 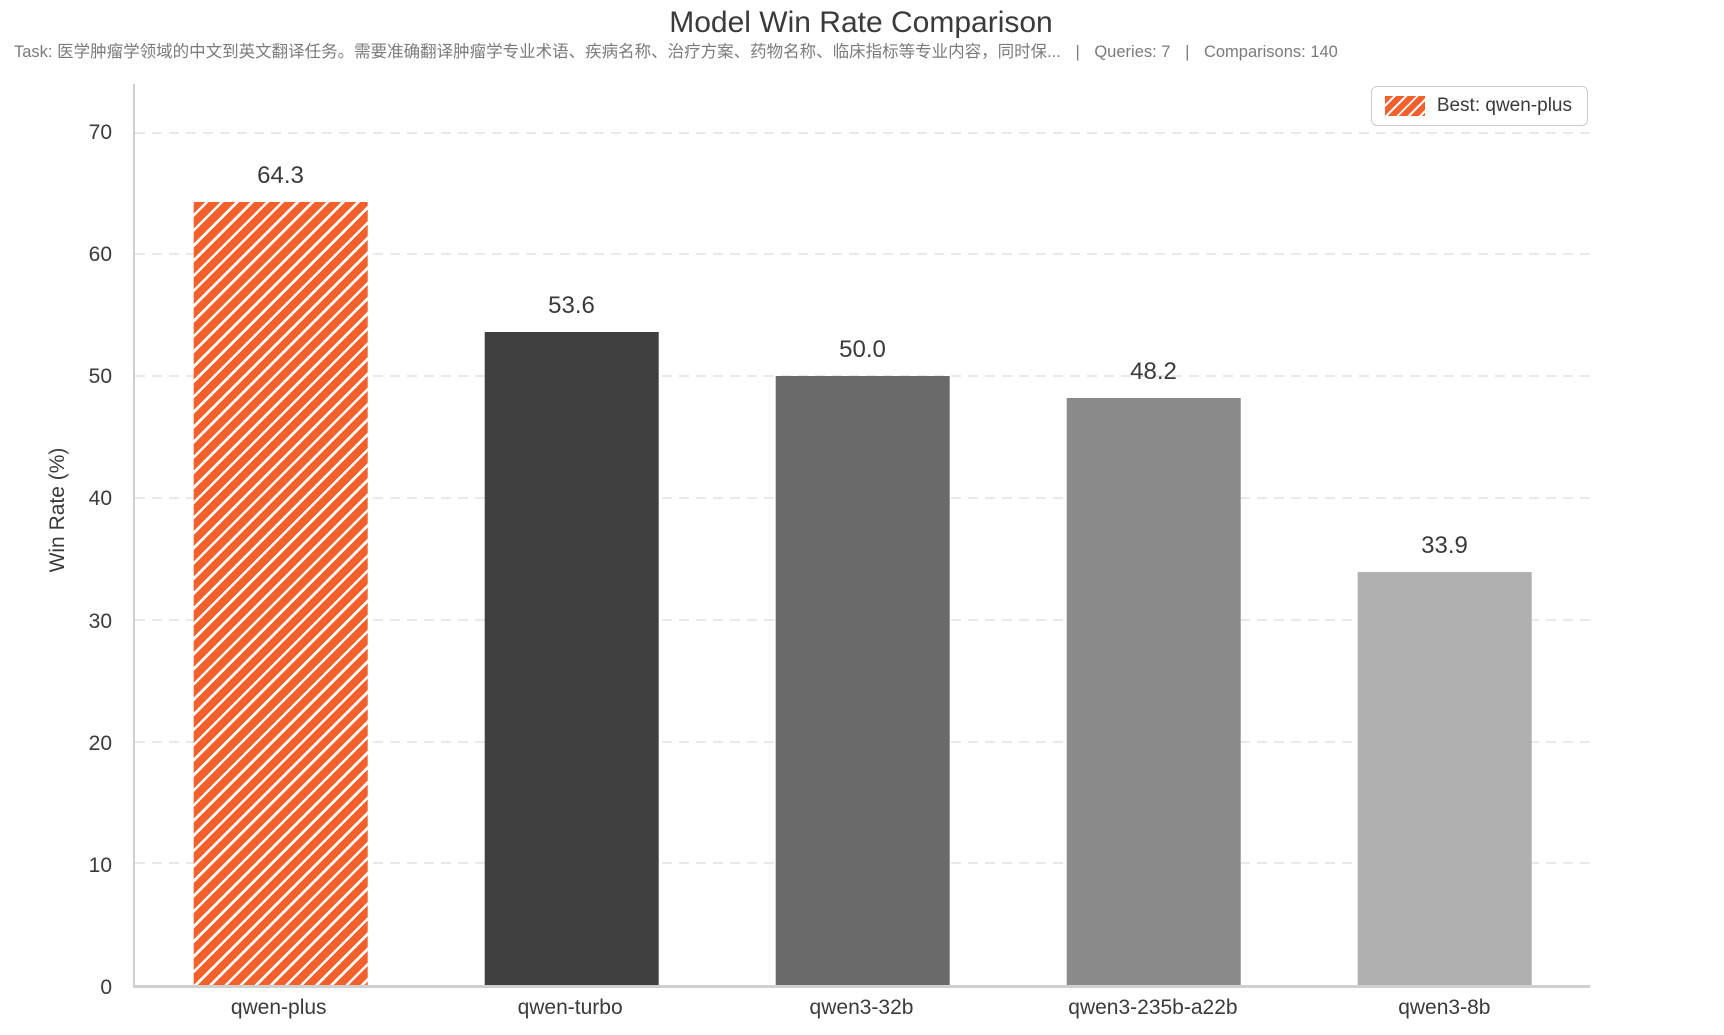 I want to click on bar-value-label-qwen3-8b: 33.9, so click(x=1444, y=546).